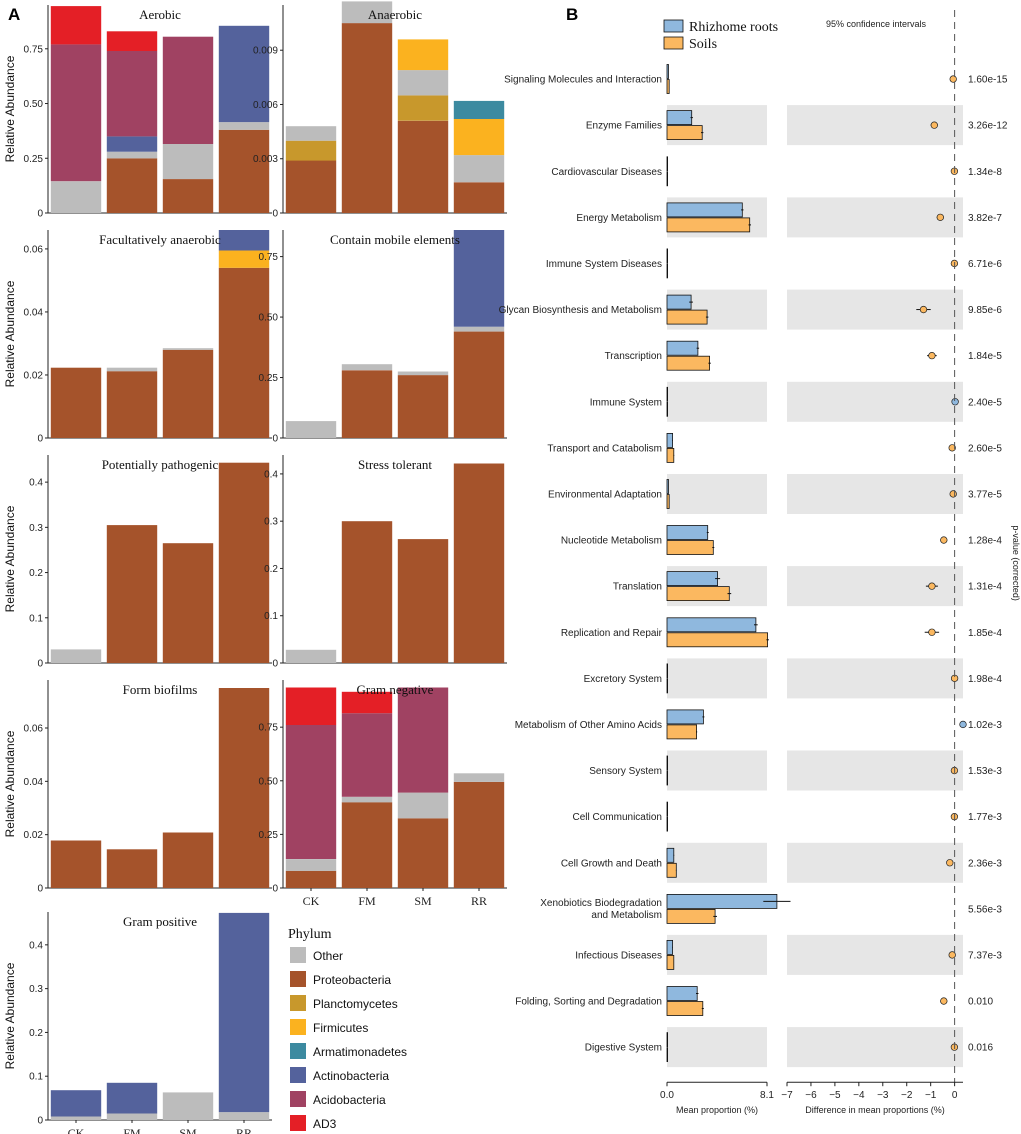 The height and width of the screenshot is (1134, 1021). I want to click on y-tick-label: 0.50, so click(34, 104).